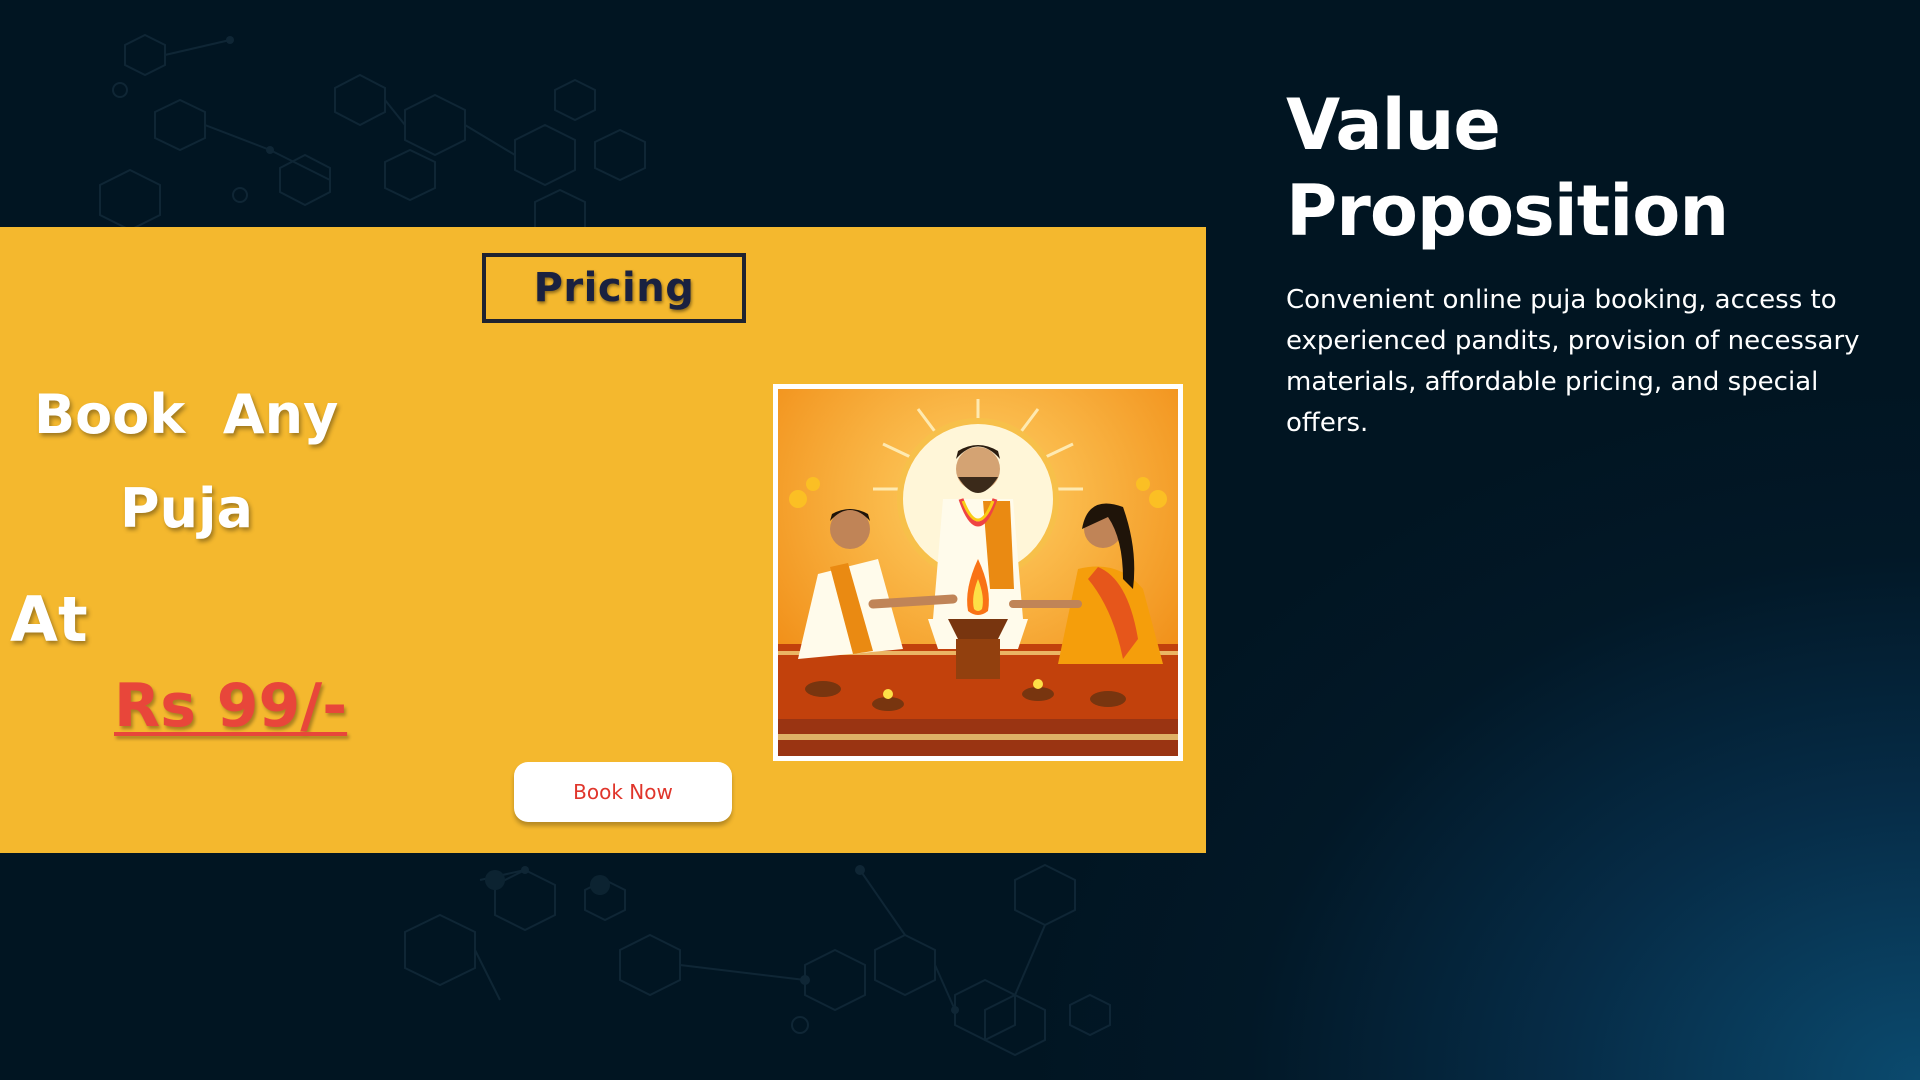 This screenshot has width=1920, height=1080. Describe the element at coordinates (1507, 168) in the screenshot. I see `value-proposition-title: Value Proposition` at that location.